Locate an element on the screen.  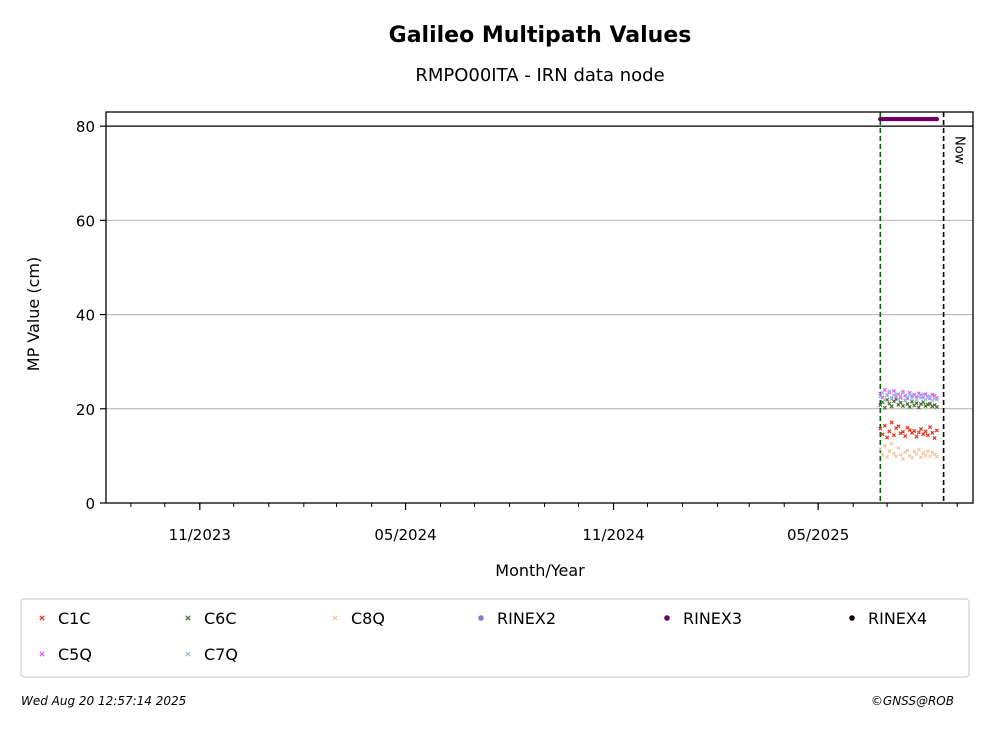
legend-label-rinex3: RINEX3 is located at coordinates (712, 618).